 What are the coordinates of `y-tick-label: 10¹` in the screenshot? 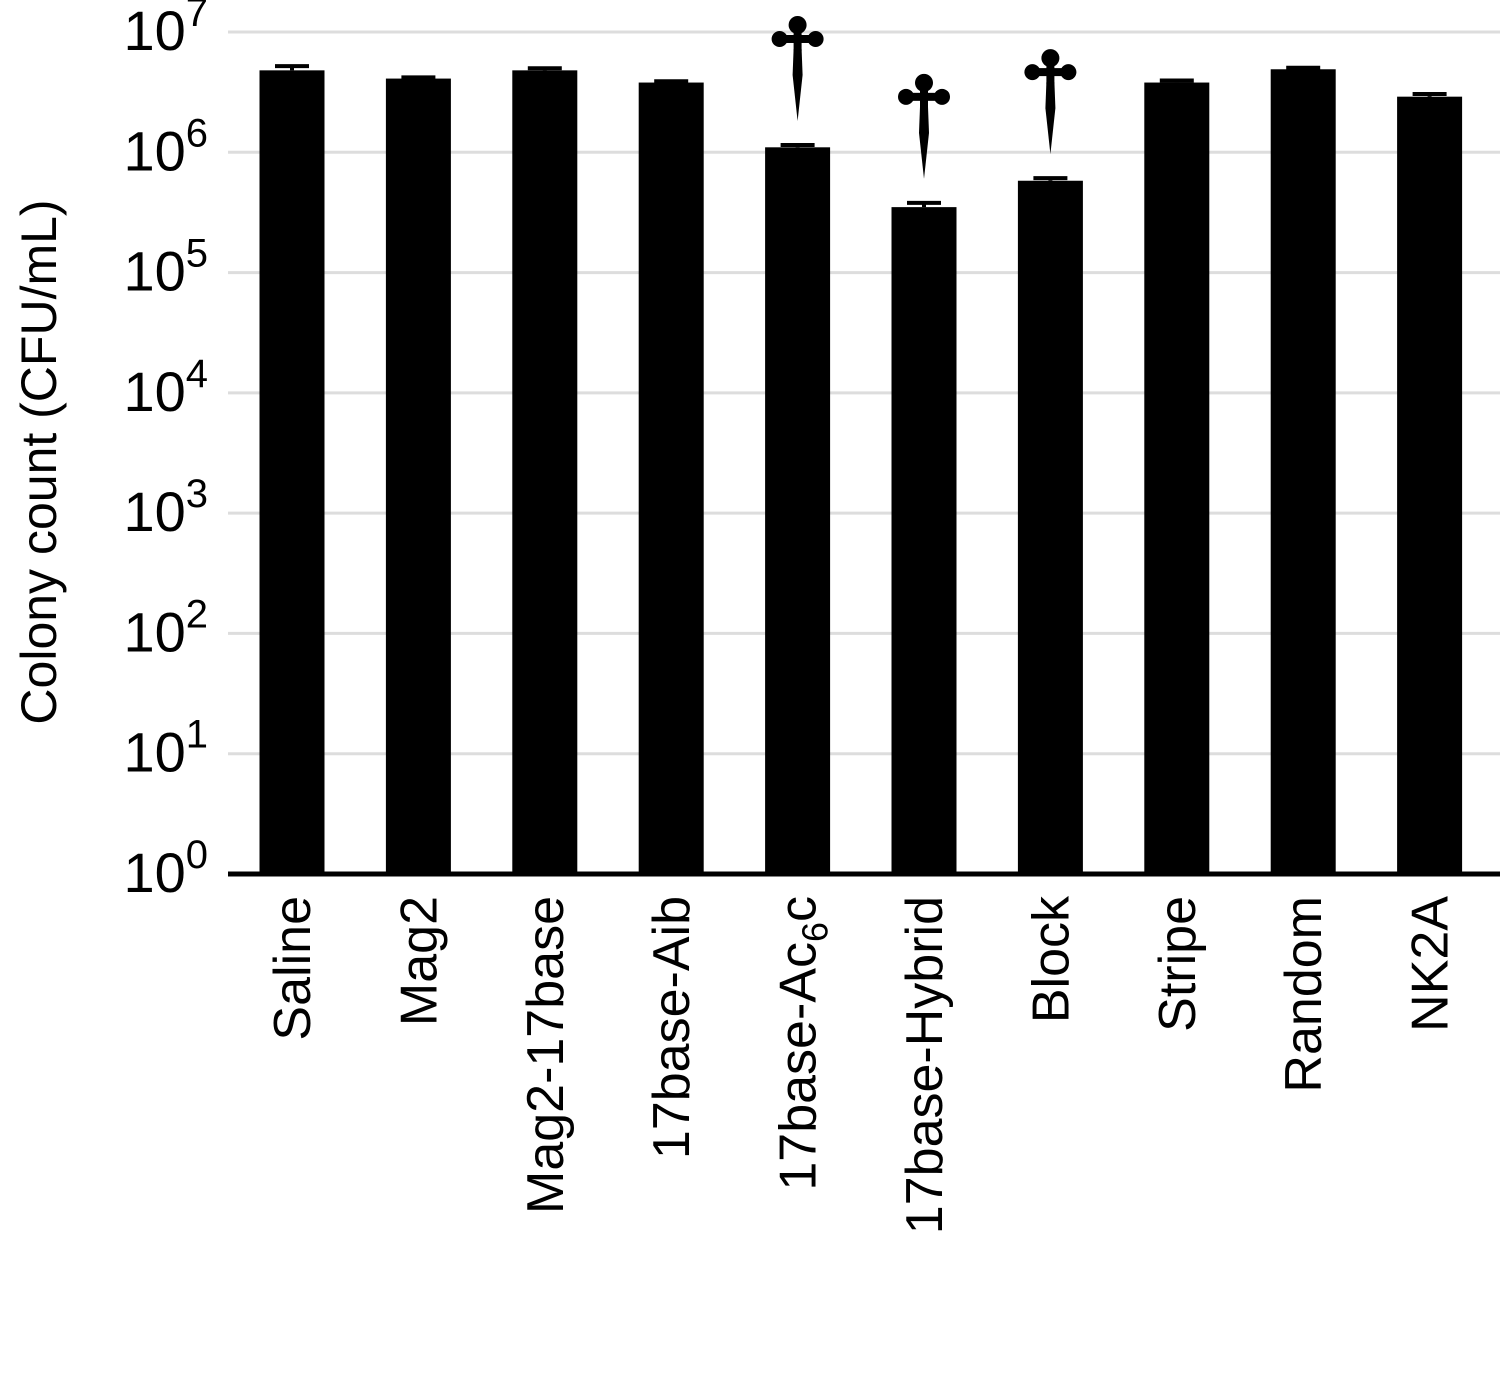 It's located at (165, 748).